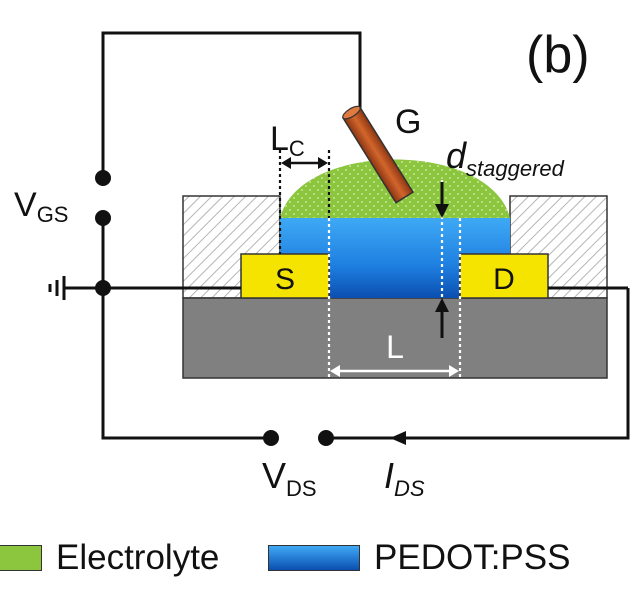  I want to click on source-electrode, so click(285, 276).